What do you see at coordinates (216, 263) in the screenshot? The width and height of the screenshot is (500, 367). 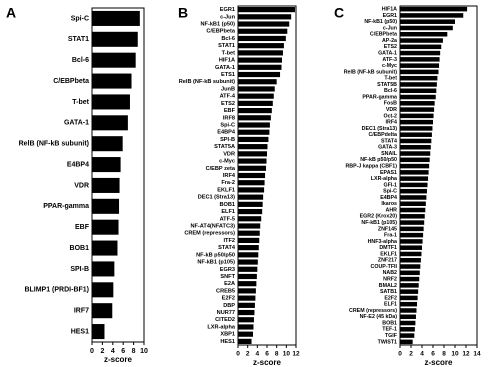 I see `category-label: NF-kB1 (p105)` at bounding box center [216, 263].